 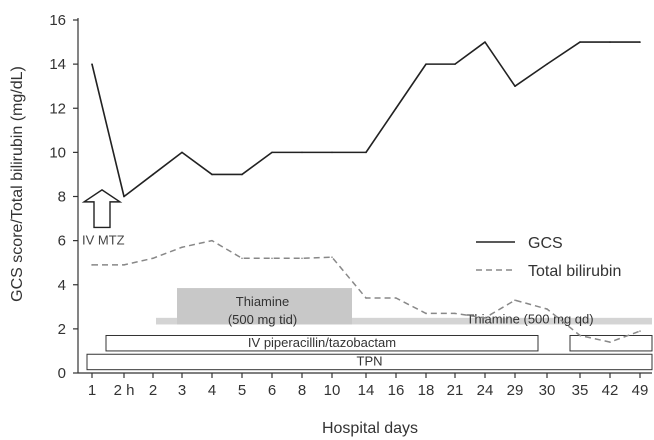 I want to click on treatment-bar-label: TPN, so click(x=370, y=361).